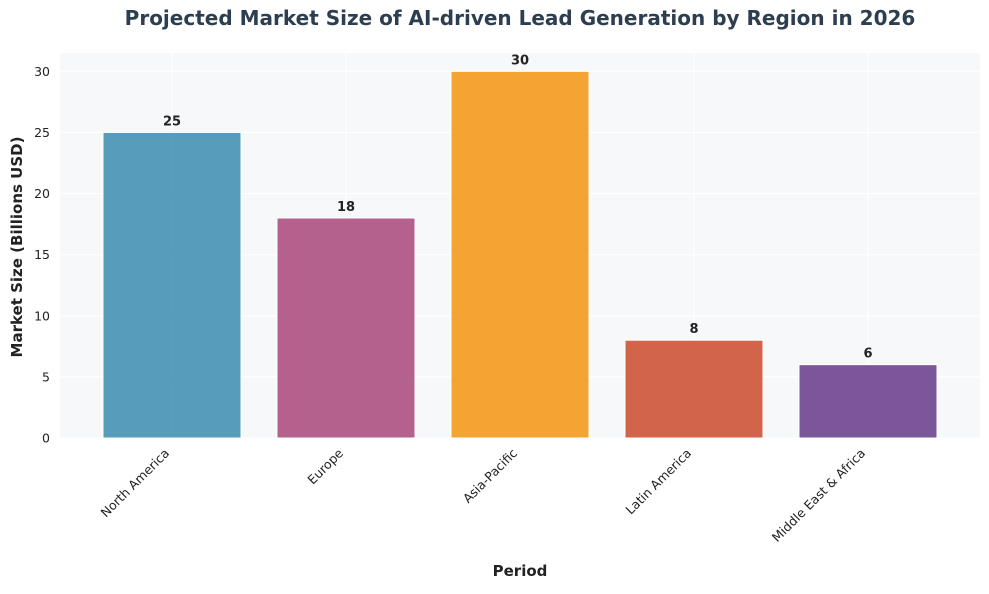  I want to click on bar-value-label: 8, so click(693, 329).